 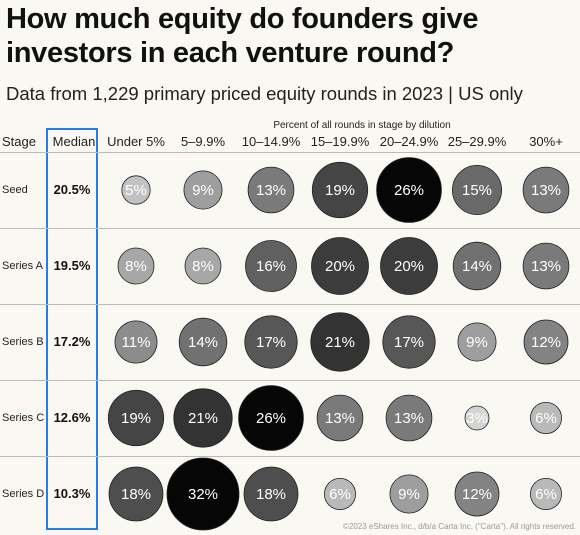 I want to click on median-value: 17.2%, so click(x=72, y=341).